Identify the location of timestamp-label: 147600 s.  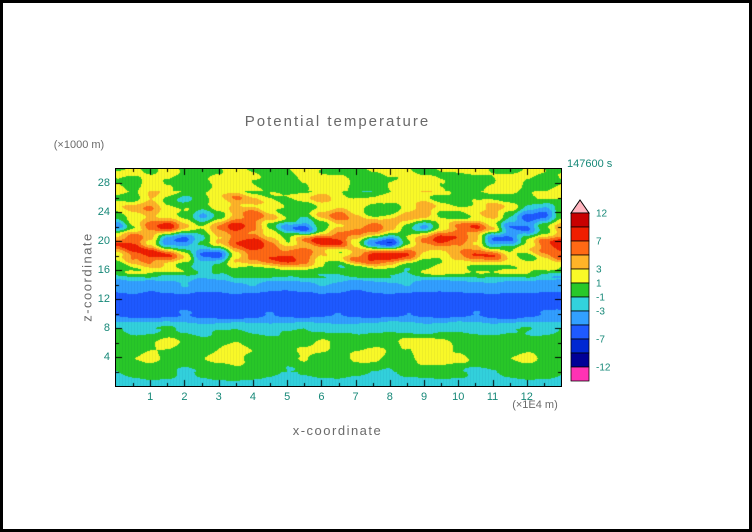
(590, 164).